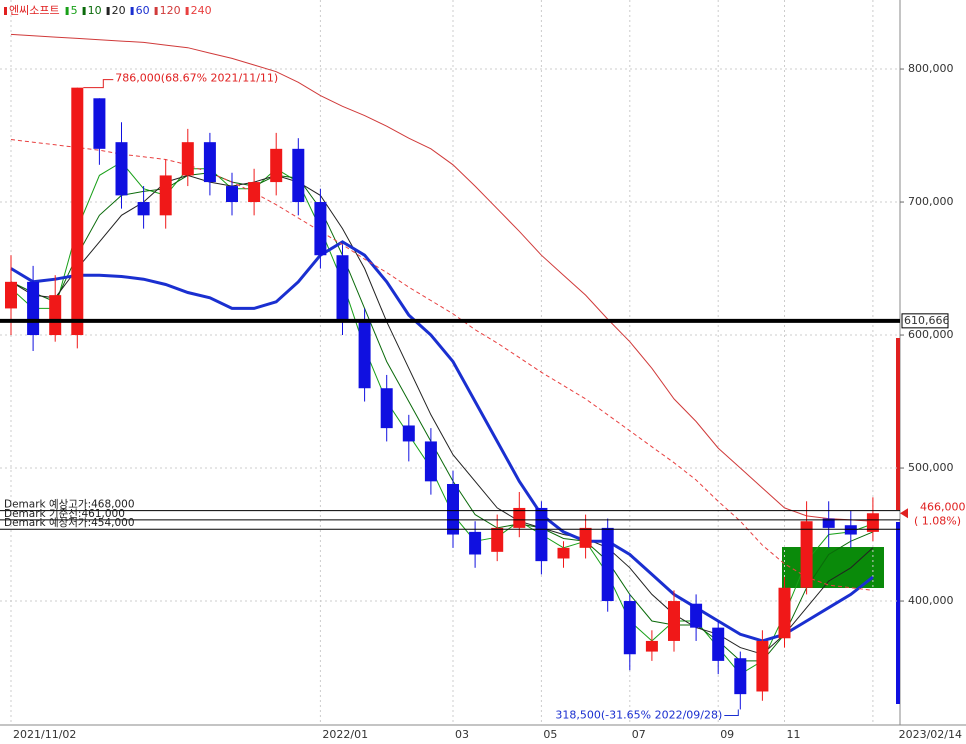  Describe the element at coordinates (345, 734) in the screenshot. I see `x-tick-label: 2022/01` at that location.